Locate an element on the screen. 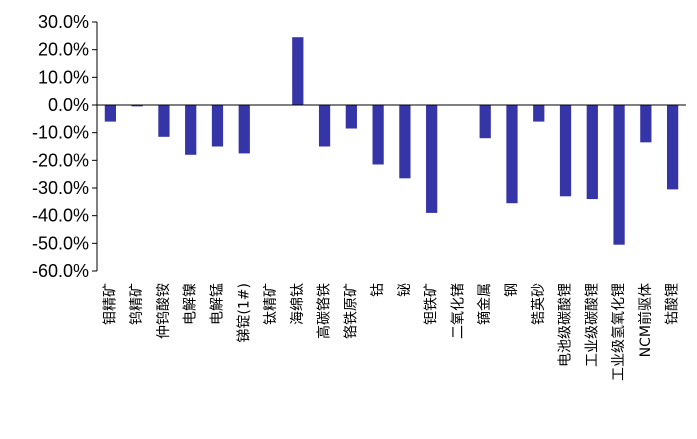 The width and height of the screenshot is (697, 439). x-tick-label: 仲钨酸铵 is located at coordinates (164, 311).